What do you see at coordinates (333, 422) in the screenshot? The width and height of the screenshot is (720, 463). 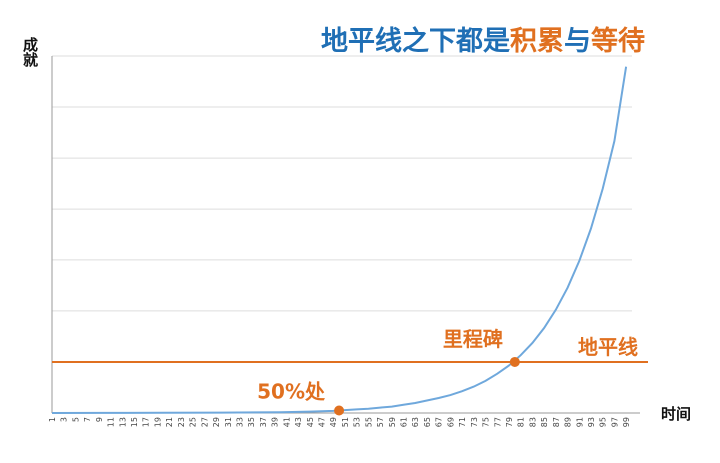 I see `x-tick-label-49: 49` at bounding box center [333, 422].